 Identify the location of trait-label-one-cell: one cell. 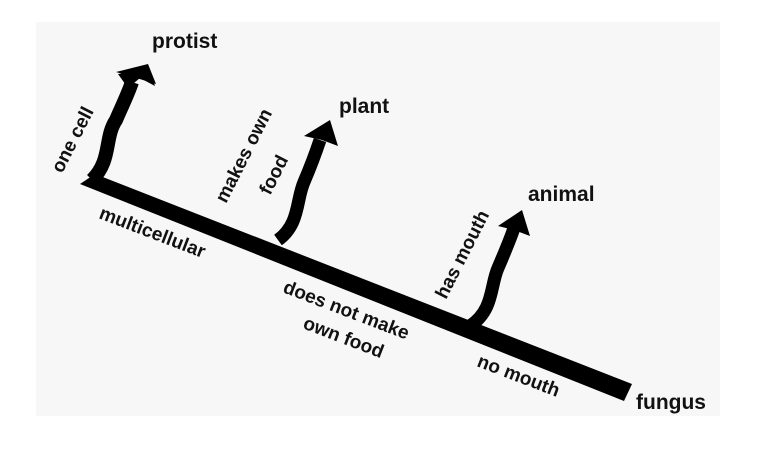
(73, 140).